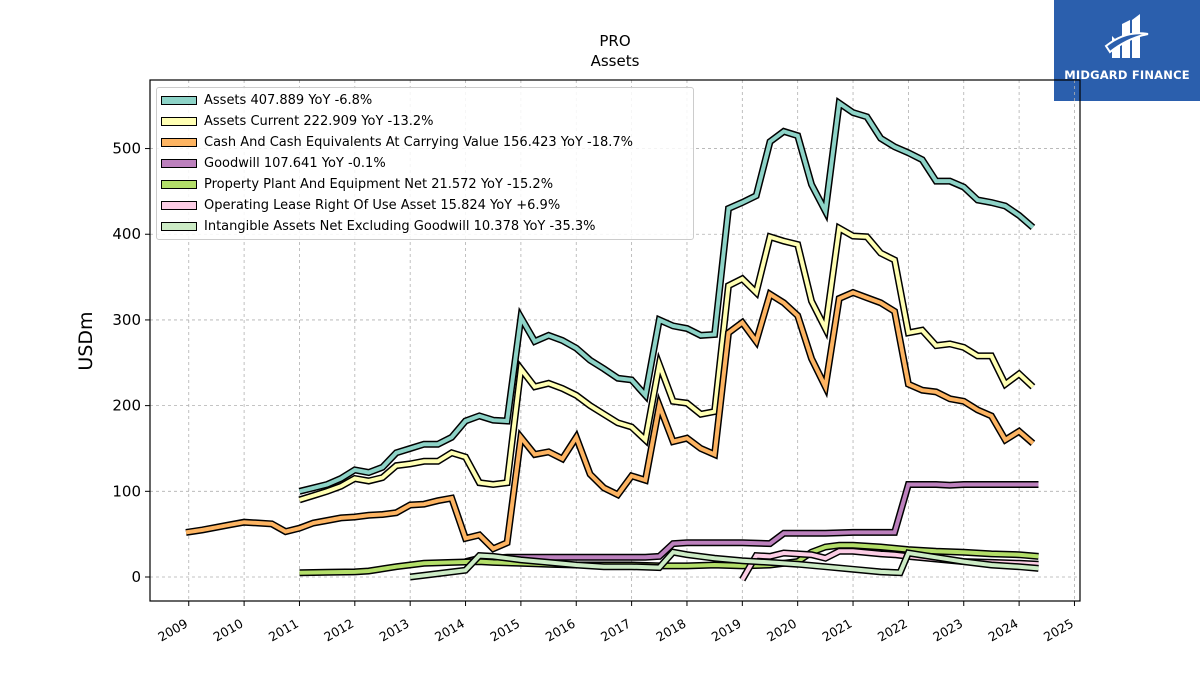 The image size is (1200, 675). Describe the element at coordinates (126, 406) in the screenshot. I see `y-tick-label: 200` at that location.